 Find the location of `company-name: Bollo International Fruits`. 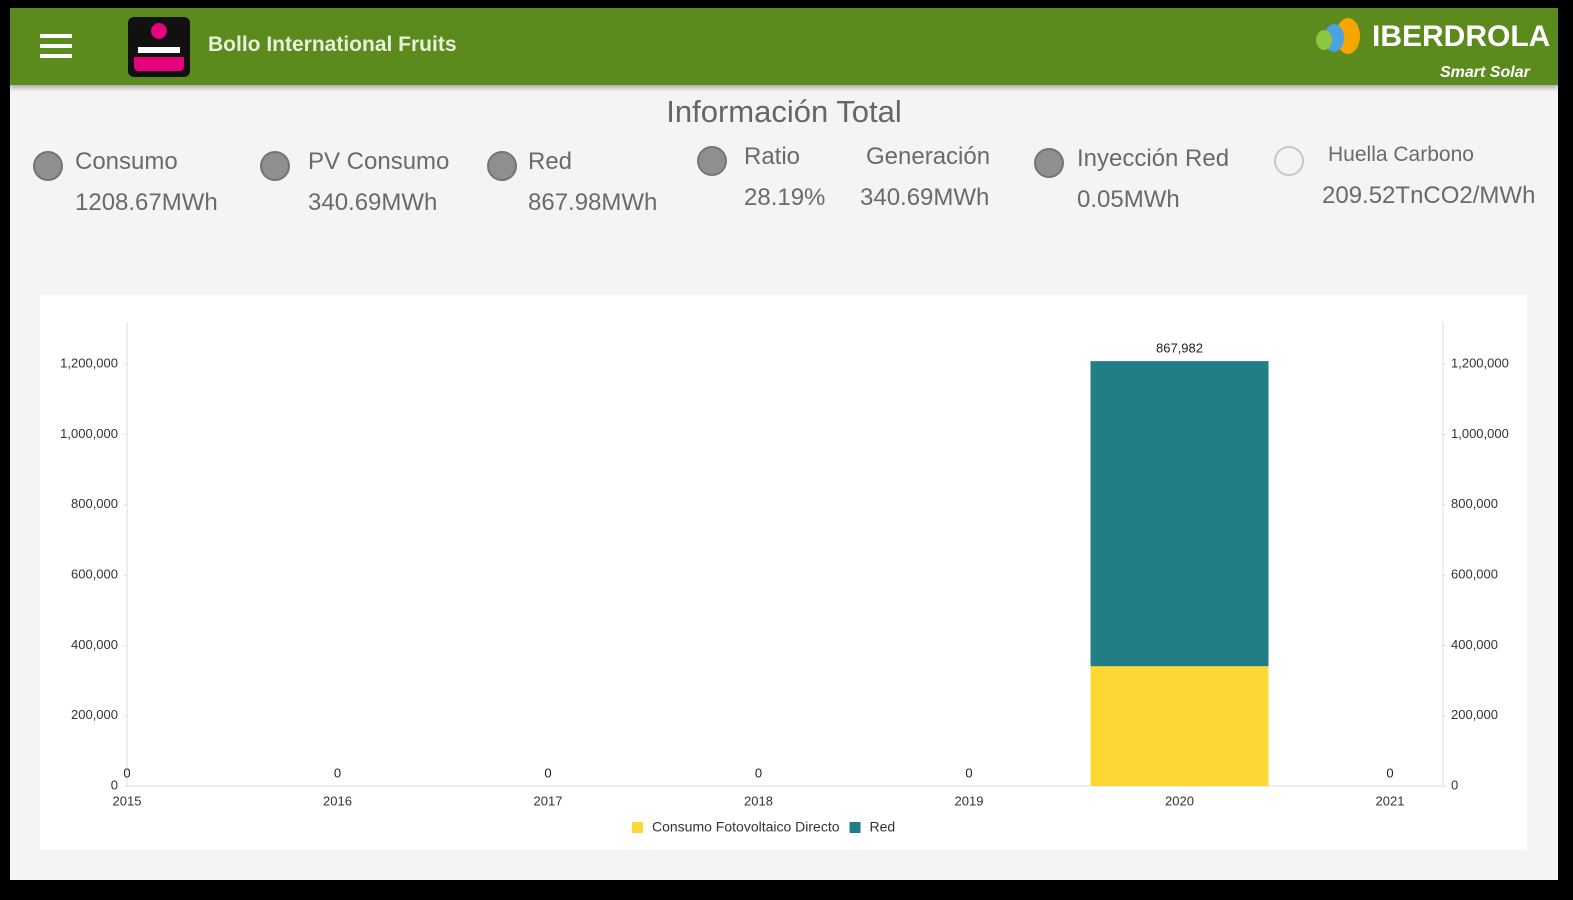

company-name: Bollo International Fruits is located at coordinates (332, 44).